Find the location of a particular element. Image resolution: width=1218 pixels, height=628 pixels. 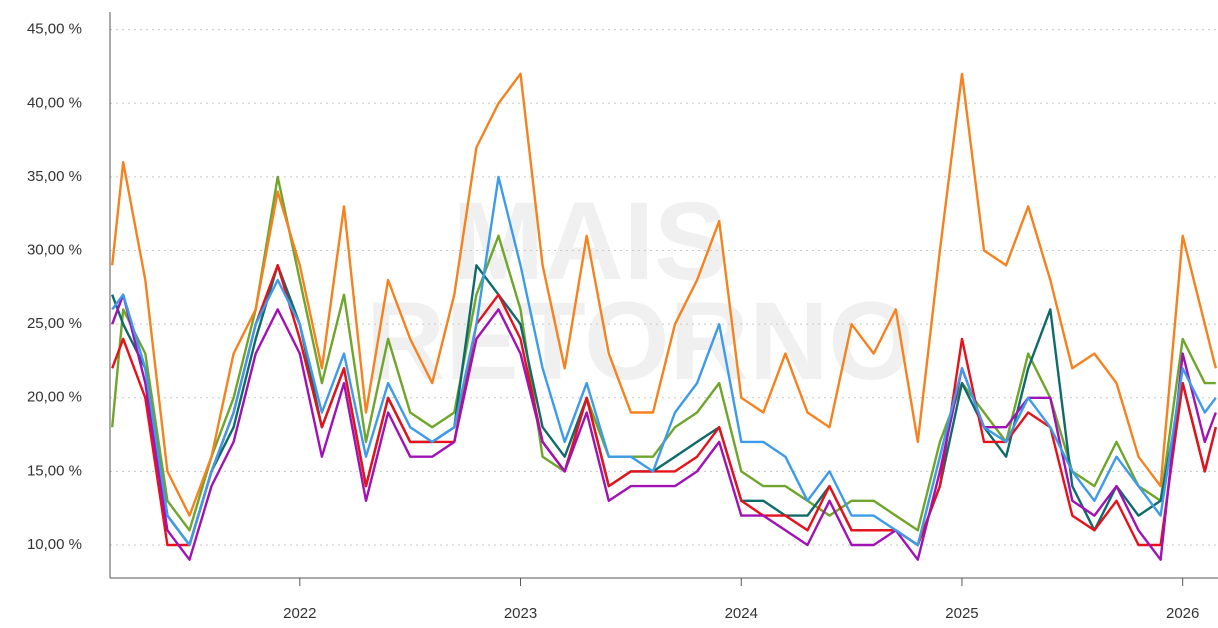

watermark: RETORNO is located at coordinates (640, 341).